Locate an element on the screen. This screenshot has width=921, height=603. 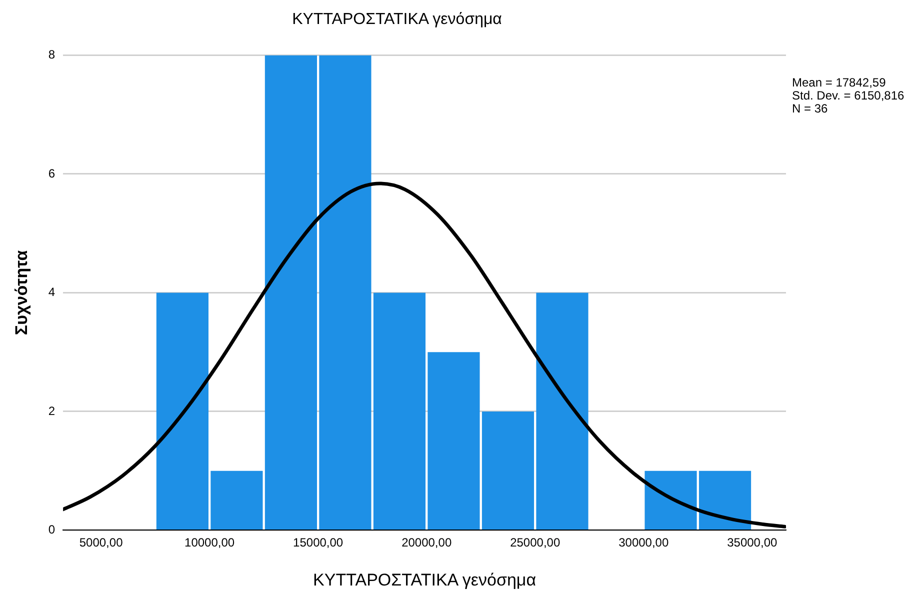
x-tick-label: 35000,00 is located at coordinates (752, 543).